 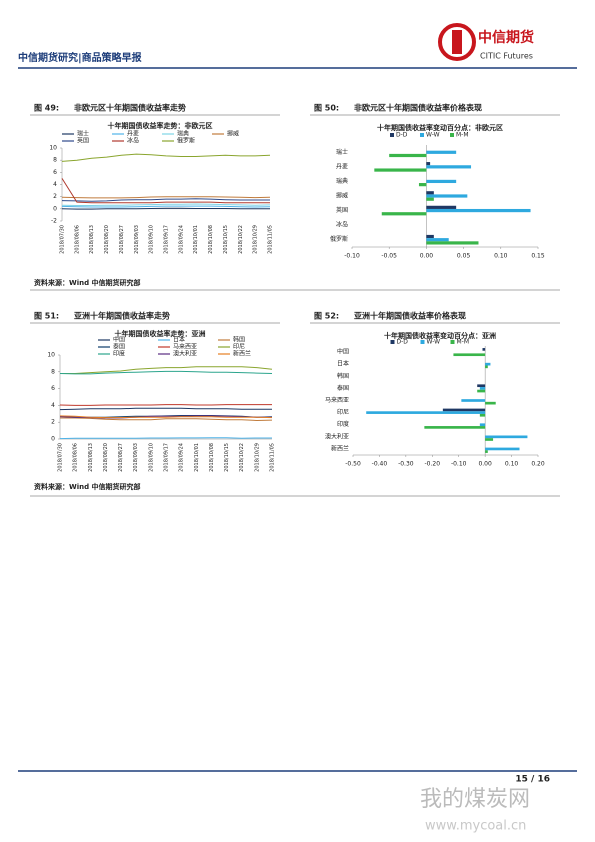 What do you see at coordinates (403, 342) in the screenshot?
I see `legend-label: D-D` at bounding box center [403, 342].